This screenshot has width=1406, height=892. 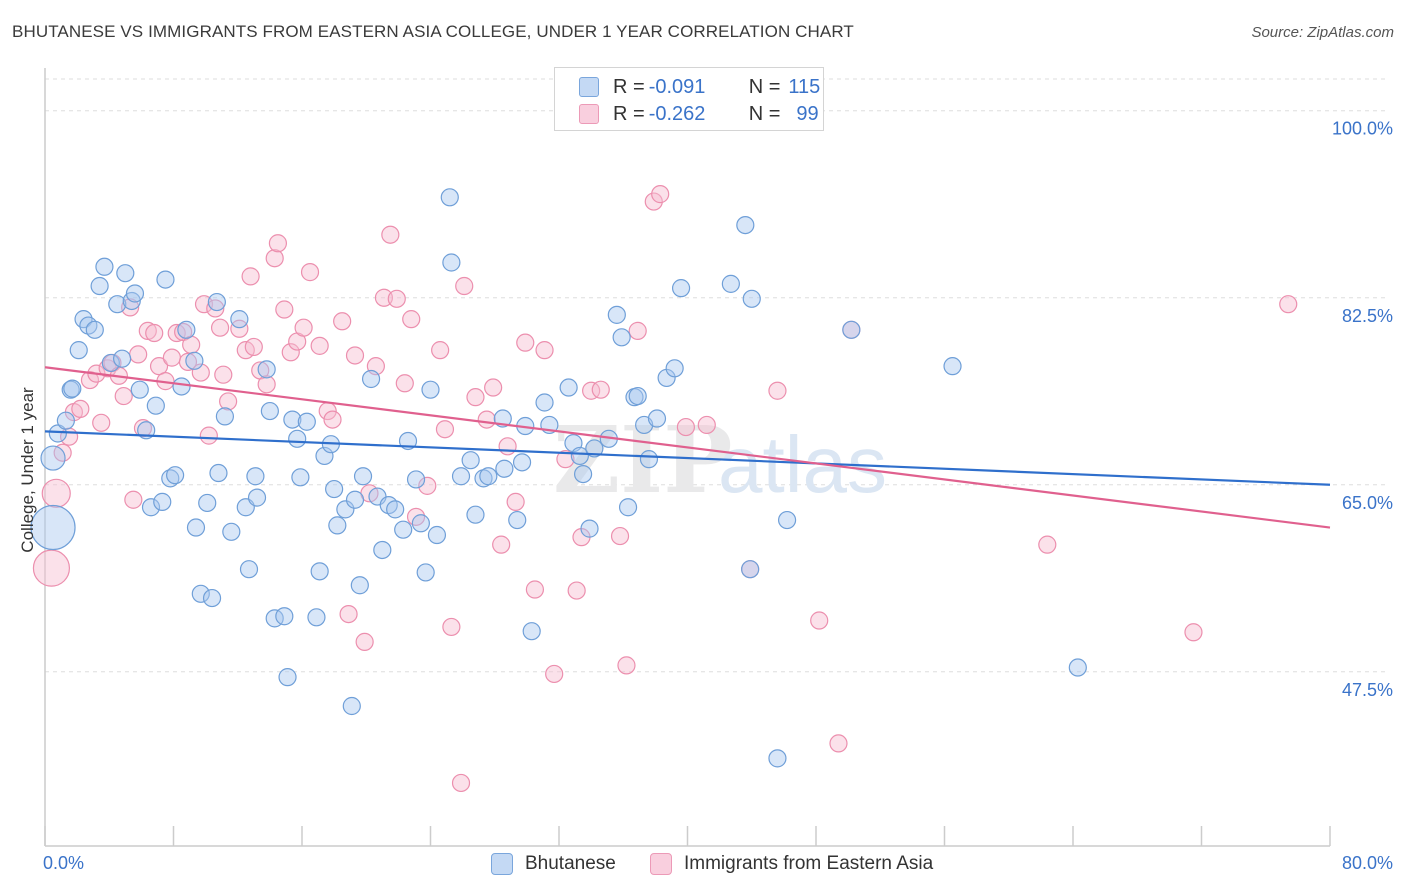 I want to click on r-label: R =, so click(x=629, y=86).